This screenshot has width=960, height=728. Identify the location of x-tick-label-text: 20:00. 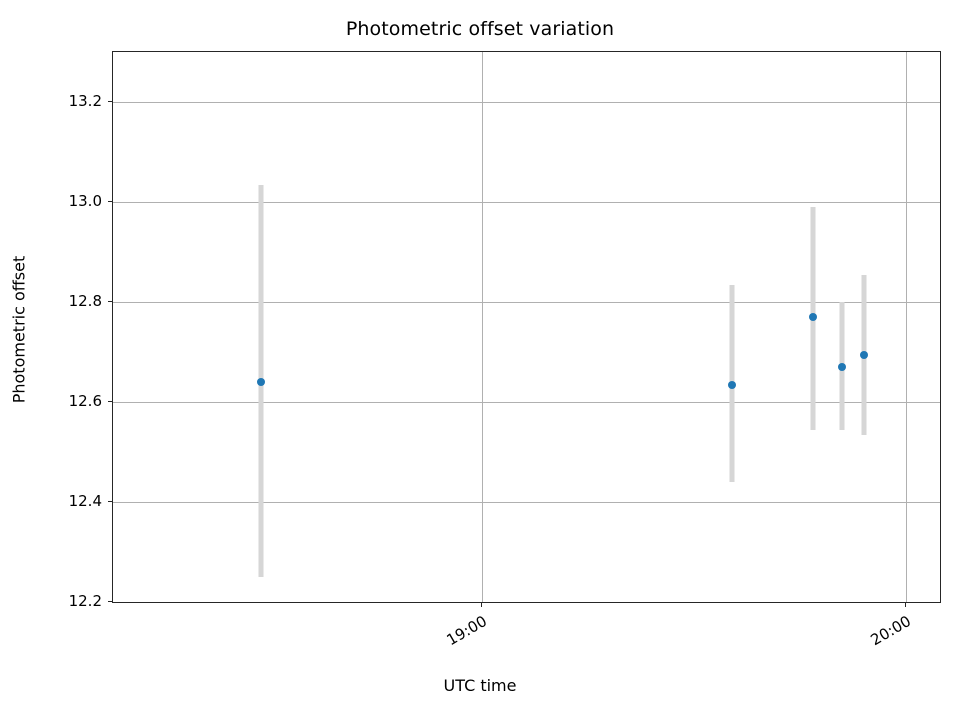
(891, 631).